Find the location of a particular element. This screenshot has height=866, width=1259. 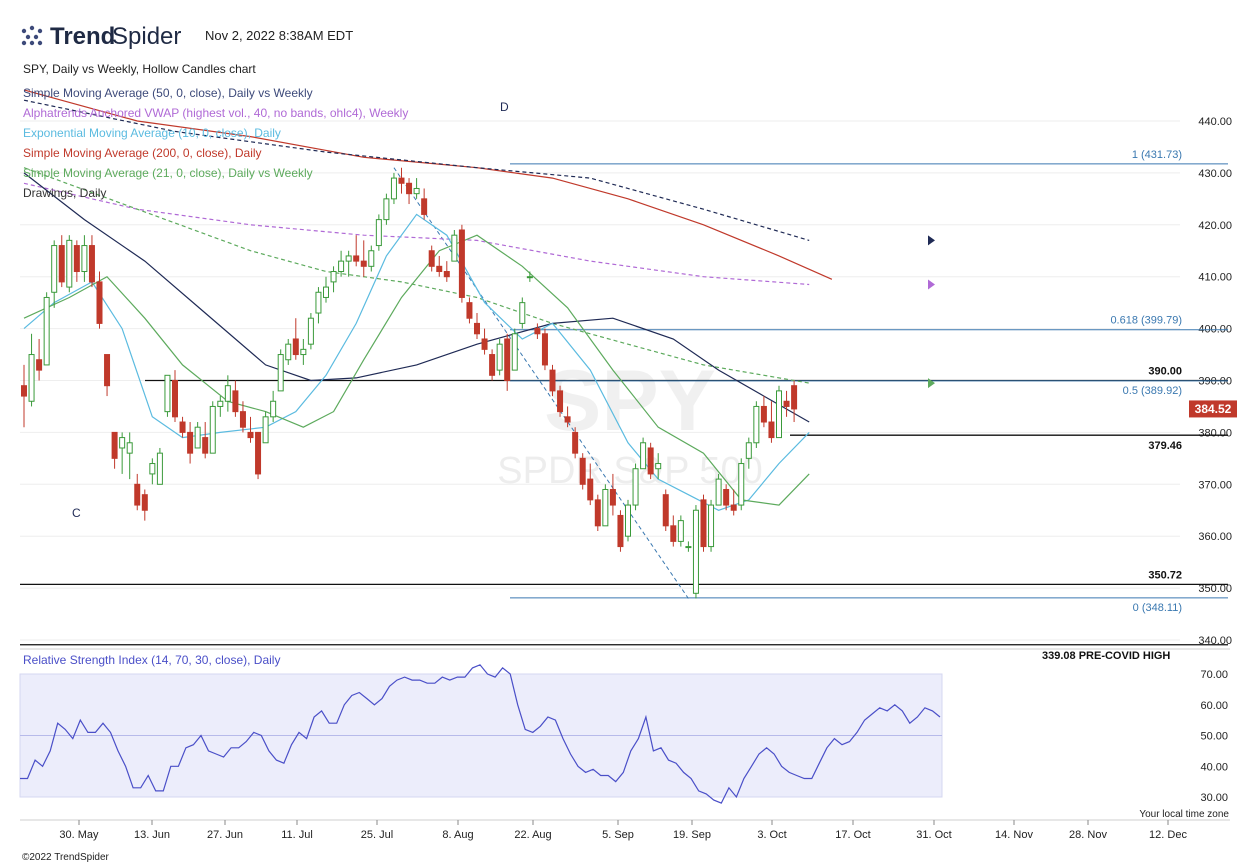

fib-trendline is located at coordinates (541, 383).